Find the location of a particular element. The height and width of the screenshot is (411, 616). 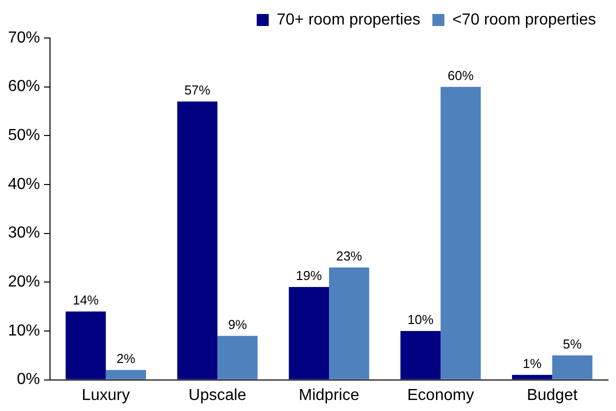

y-tick-label: 20% is located at coordinates (24, 282).